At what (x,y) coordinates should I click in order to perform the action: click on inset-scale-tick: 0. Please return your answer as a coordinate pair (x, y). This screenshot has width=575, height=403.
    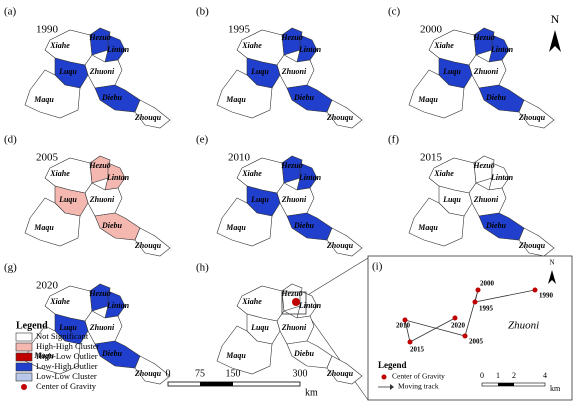
    Looking at the image, I should click on (482, 375).